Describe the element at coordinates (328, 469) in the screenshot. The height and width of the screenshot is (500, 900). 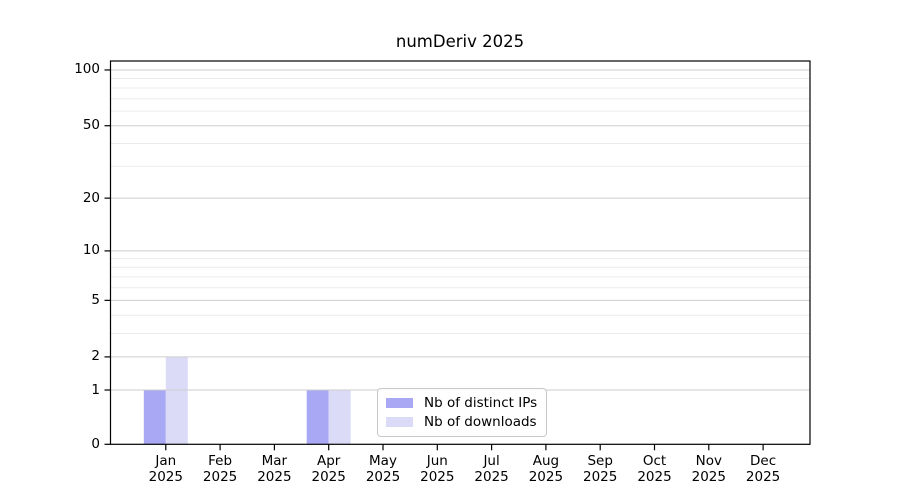
I see `x-tick-label: Apr 2025` at that location.